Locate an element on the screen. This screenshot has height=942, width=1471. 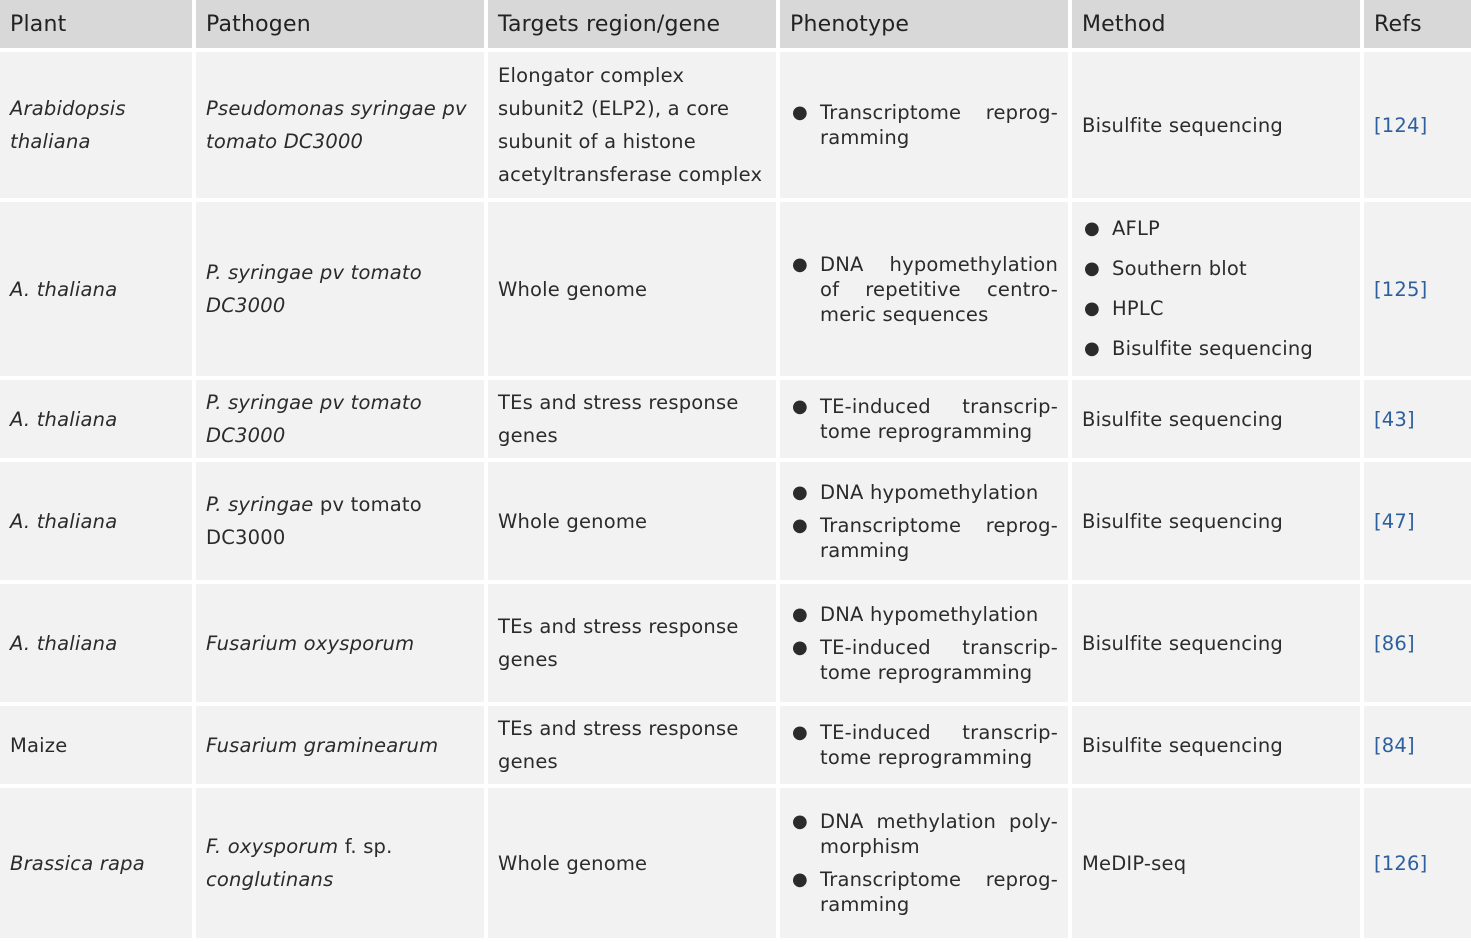
reference-link: [86] is located at coordinates (1394, 643).